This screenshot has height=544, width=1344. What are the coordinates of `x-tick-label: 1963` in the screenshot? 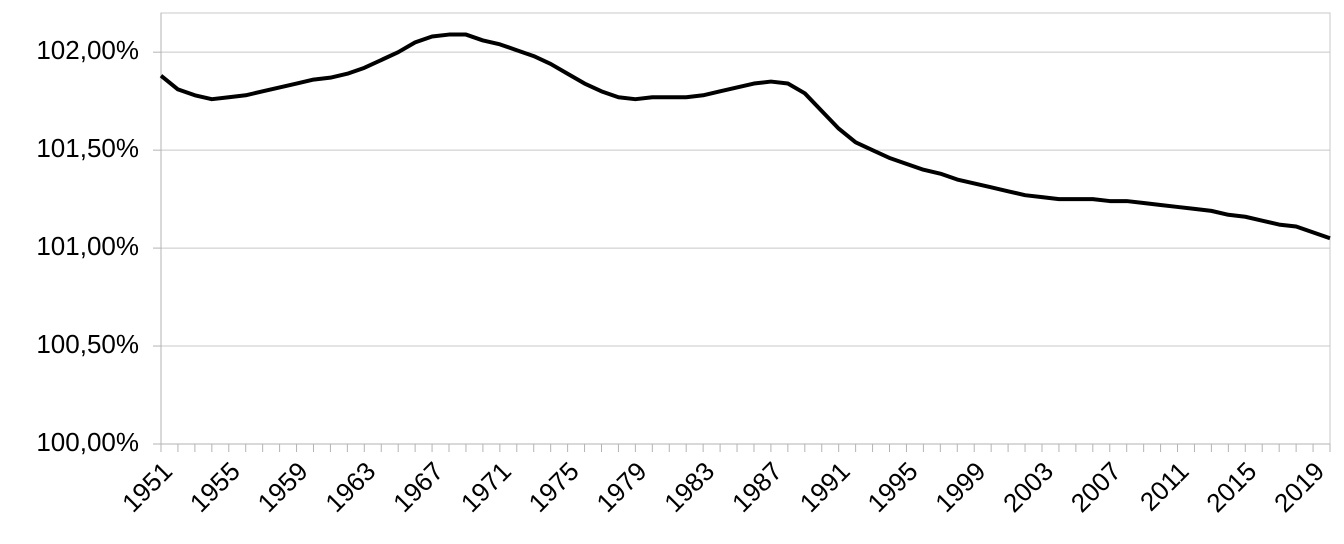 It's located at (350, 487).